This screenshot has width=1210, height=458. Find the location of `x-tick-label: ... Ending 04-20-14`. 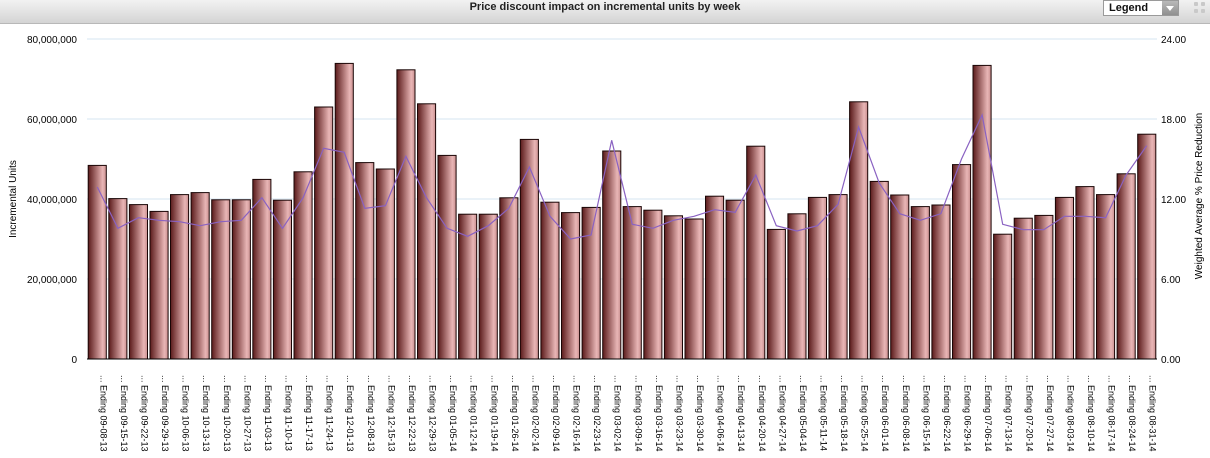

x-tick-label: ... Ending 04-20-14 is located at coordinates (762, 413).